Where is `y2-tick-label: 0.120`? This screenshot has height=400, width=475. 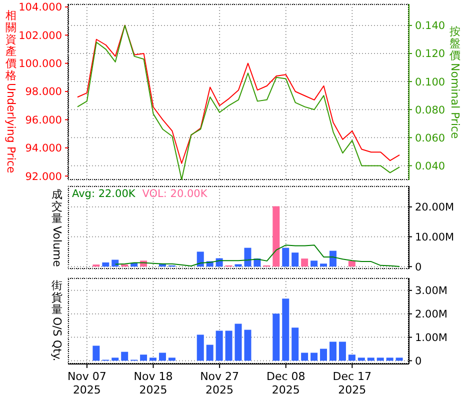
y2-tick-label: 0.120 is located at coordinates (430, 54).